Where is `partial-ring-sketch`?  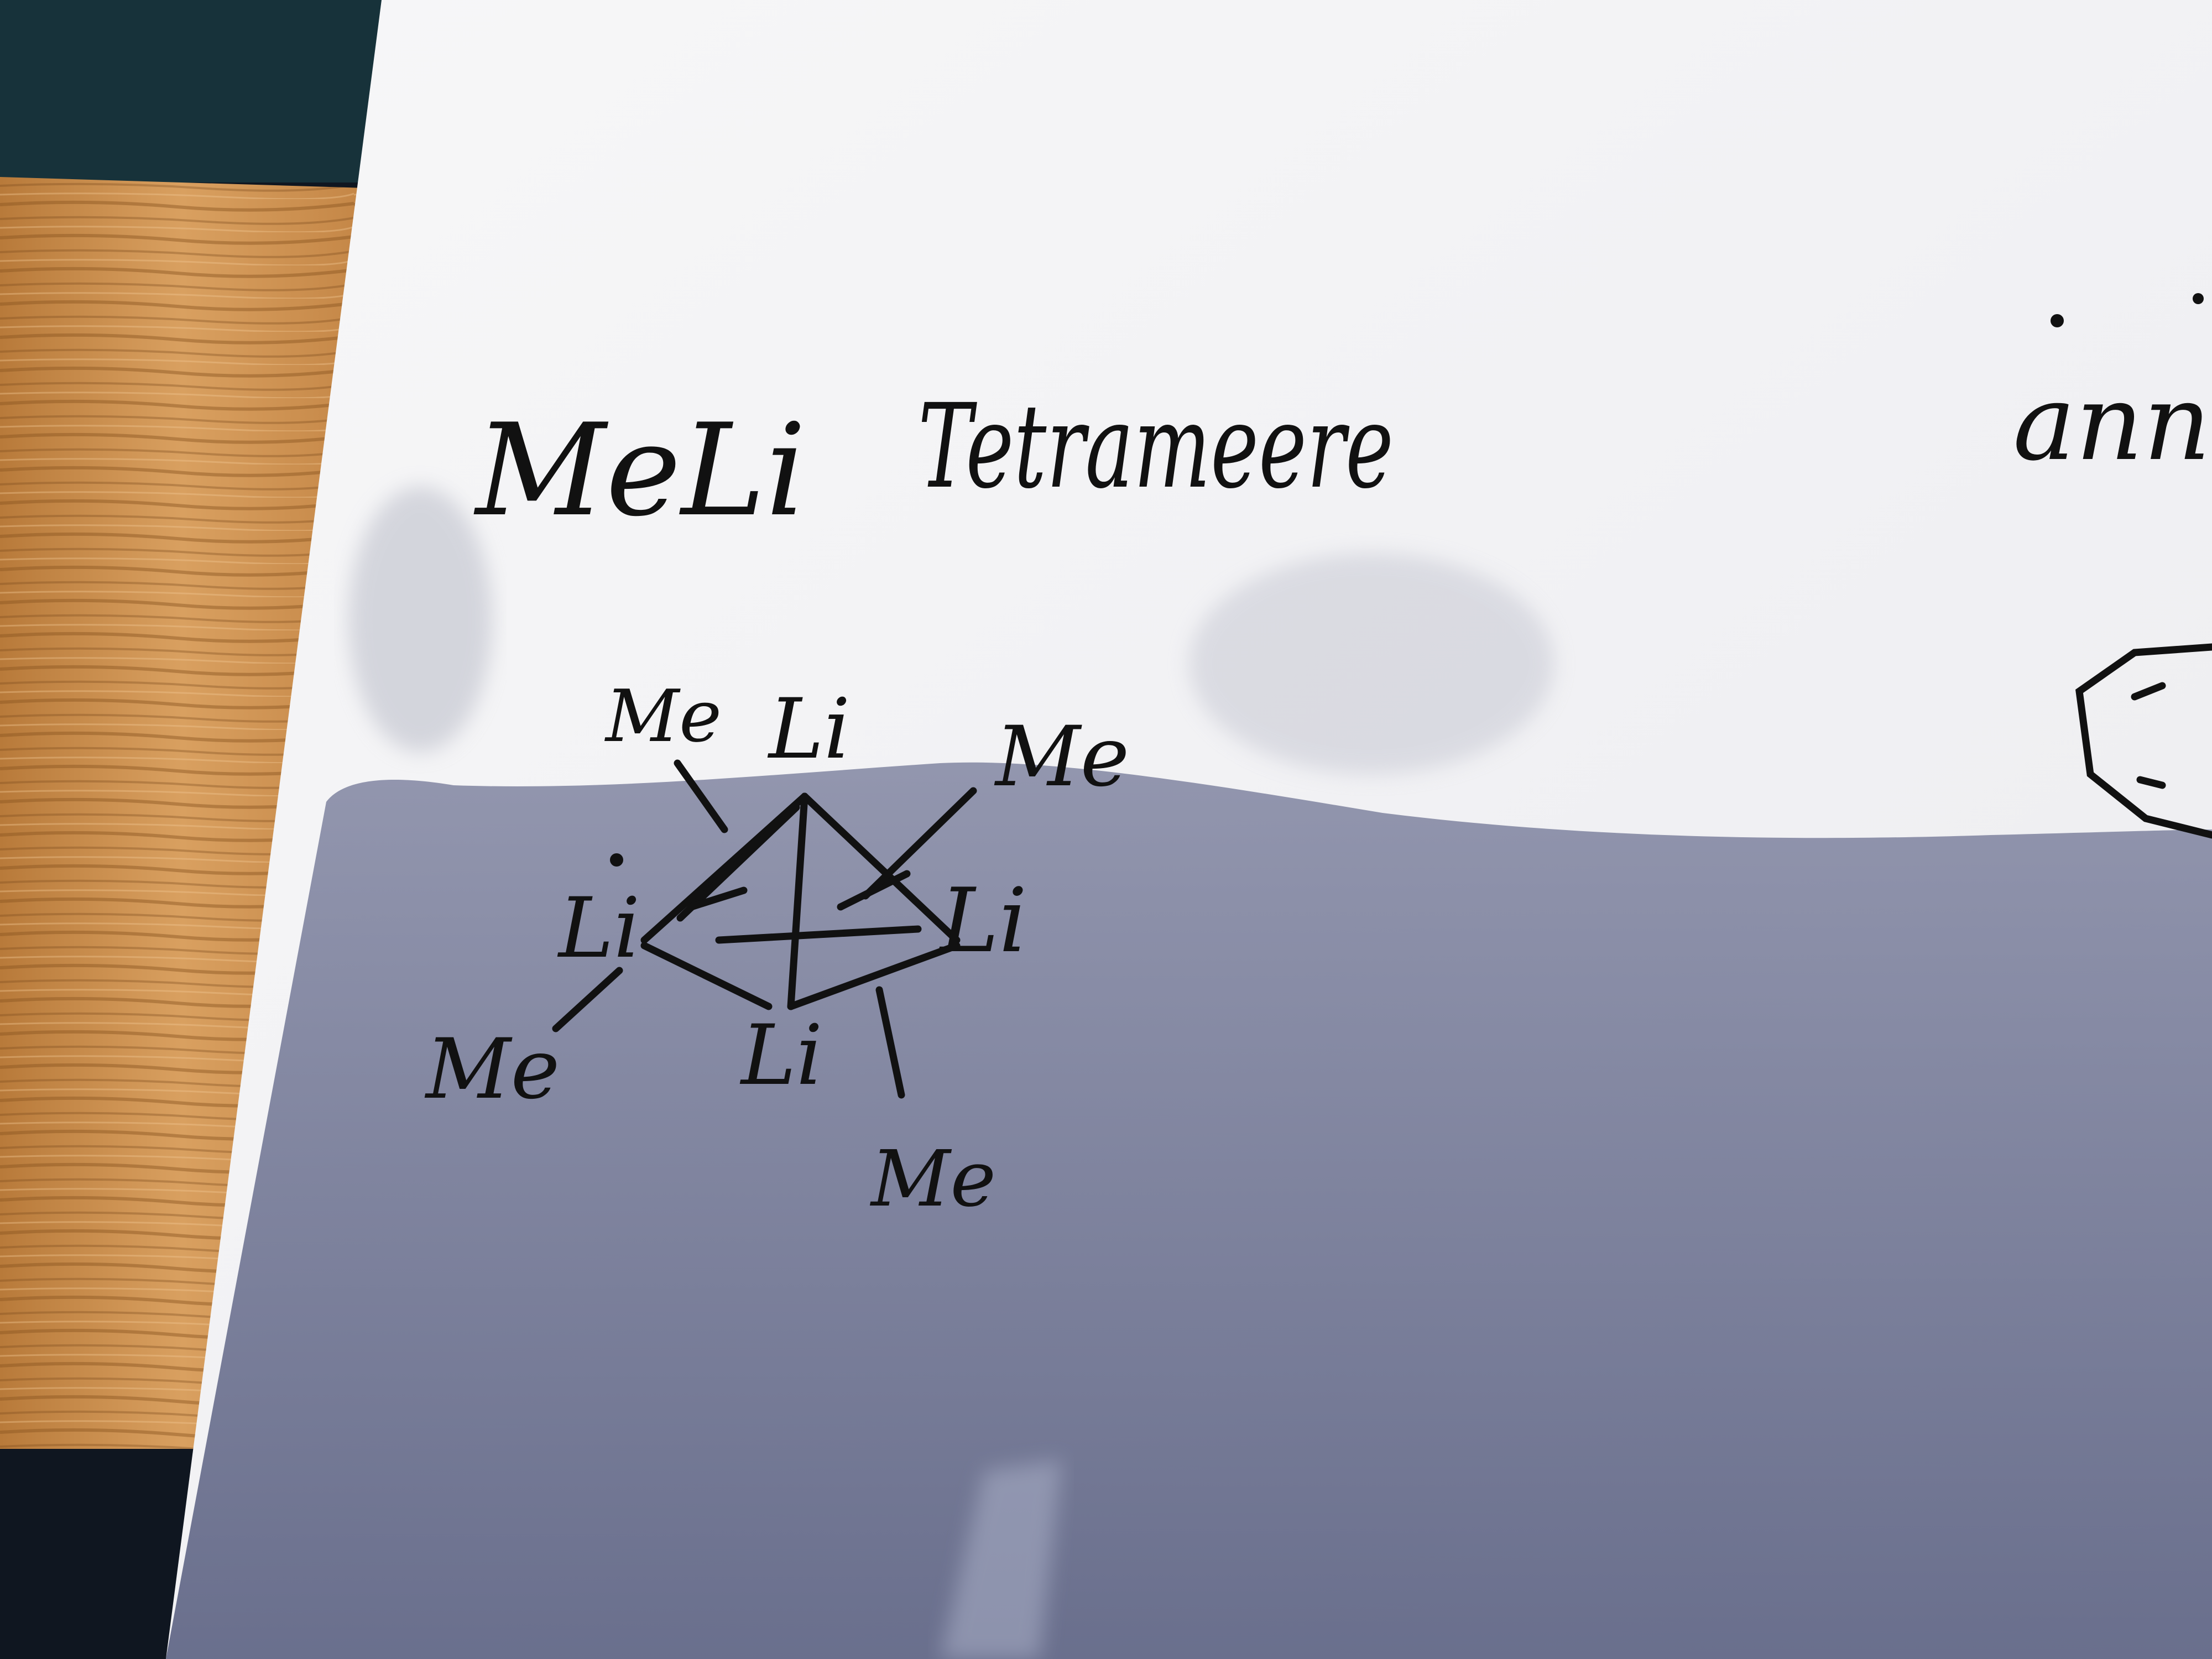 partial-ring-sketch is located at coordinates (2144, 741).